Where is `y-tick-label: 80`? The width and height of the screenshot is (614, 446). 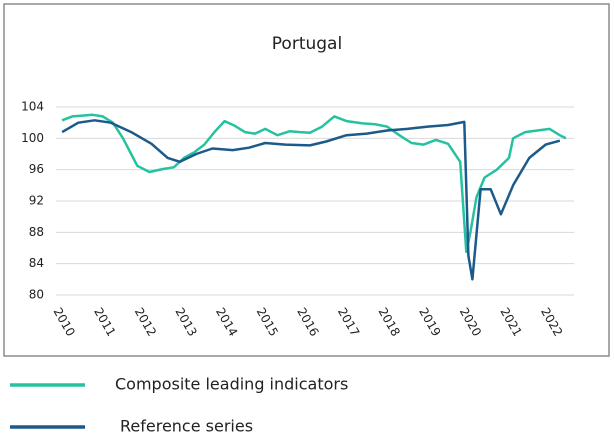 y-tick-label: 80 is located at coordinates (36, 295).